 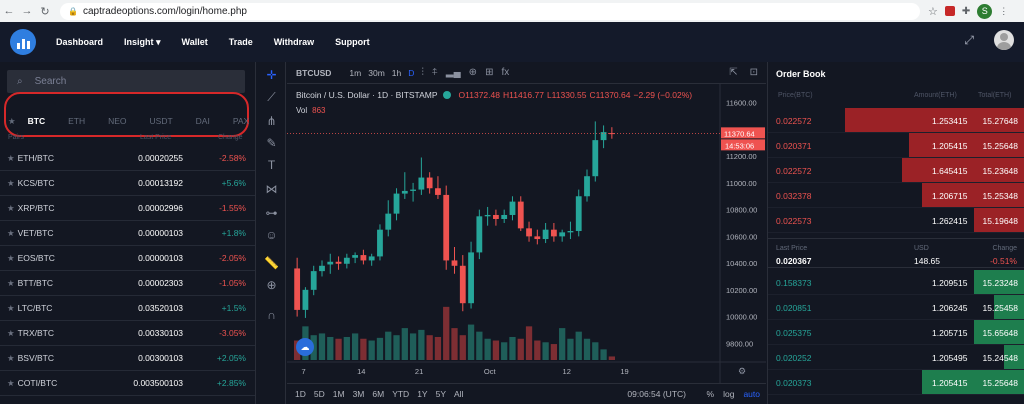 I want to click on timeframe-button: D, so click(x=411, y=72).